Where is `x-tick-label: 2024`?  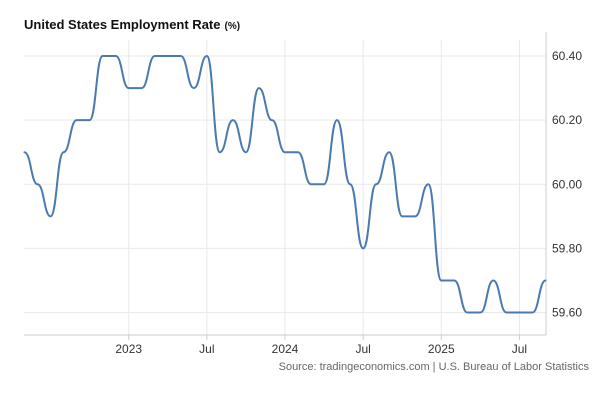 x-tick-label: 2024 is located at coordinates (285, 349).